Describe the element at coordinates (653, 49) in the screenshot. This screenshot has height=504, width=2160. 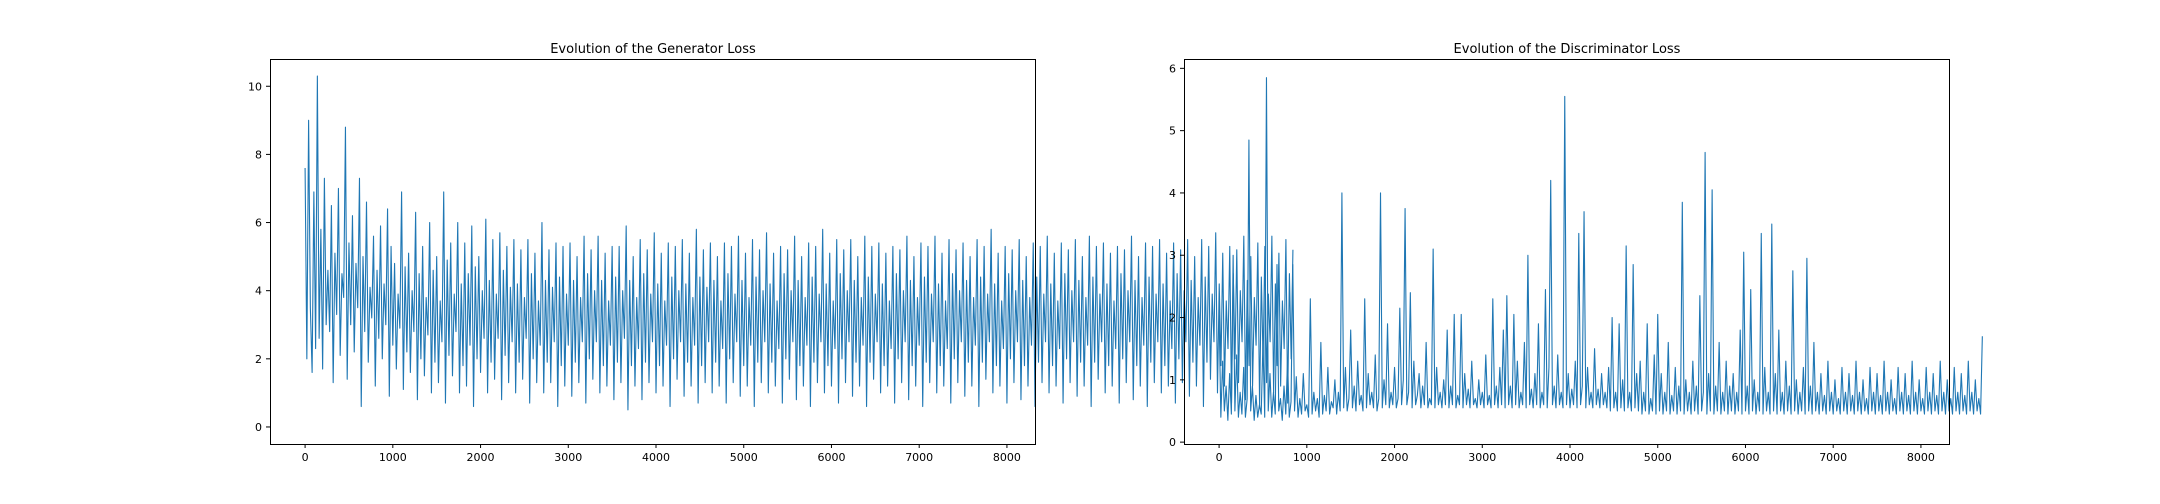
I see `generator-loss-title: Evolution of the Generator Loss` at that location.